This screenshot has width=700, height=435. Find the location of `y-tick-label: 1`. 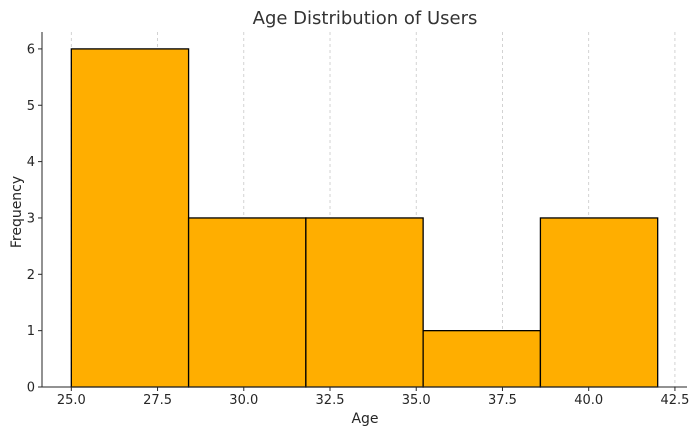

y-tick-label: 1 is located at coordinates (31, 331).